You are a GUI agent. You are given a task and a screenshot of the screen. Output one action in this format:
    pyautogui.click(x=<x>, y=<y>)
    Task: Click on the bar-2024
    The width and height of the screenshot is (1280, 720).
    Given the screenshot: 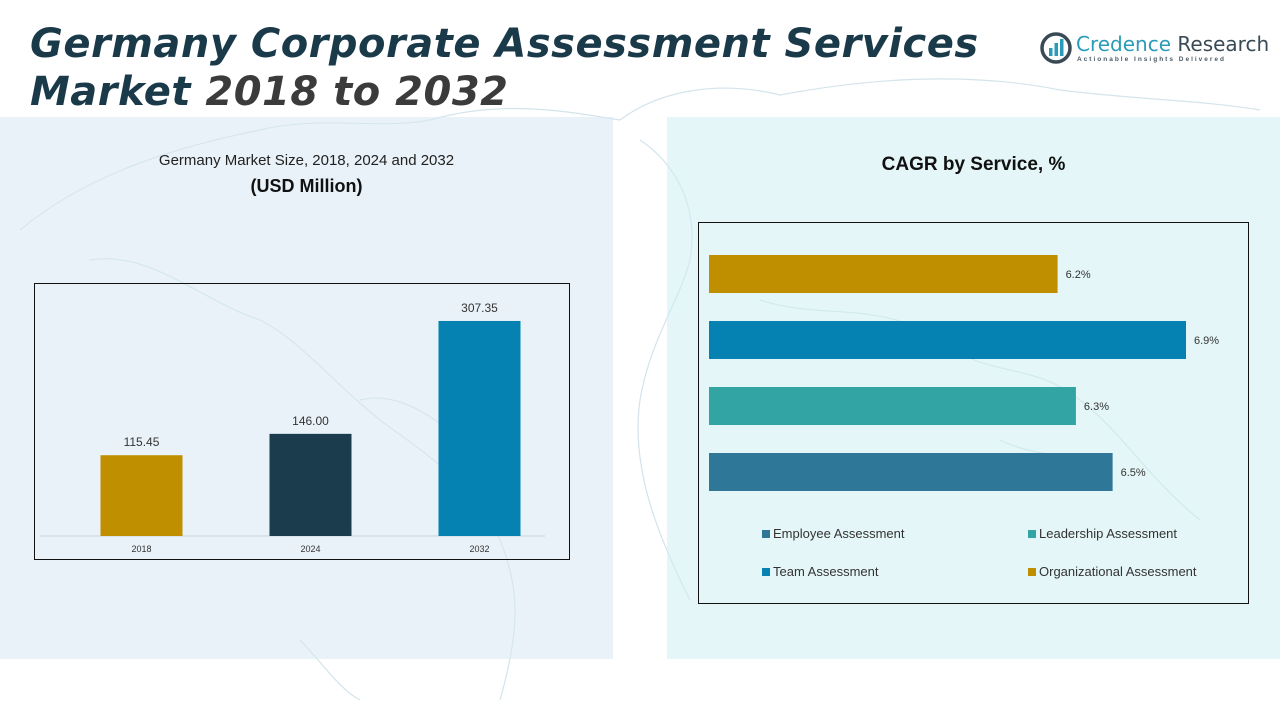 What is the action you would take?
    pyautogui.click(x=310, y=484)
    